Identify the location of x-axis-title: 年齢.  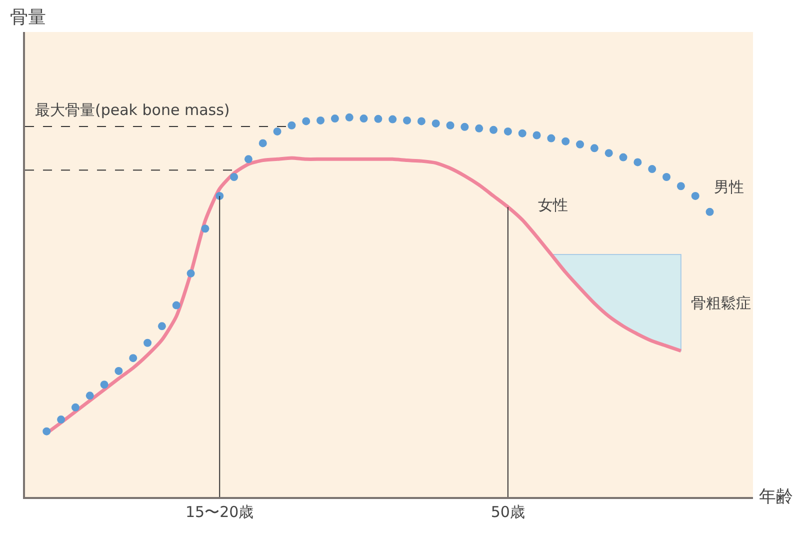
(776, 497).